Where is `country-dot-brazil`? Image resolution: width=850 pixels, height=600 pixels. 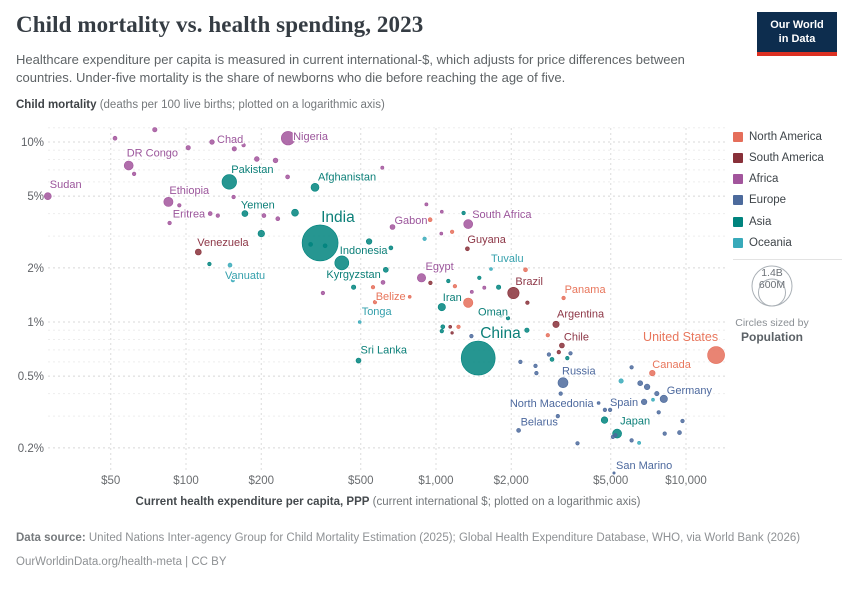 country-dot-brazil is located at coordinates (513, 293).